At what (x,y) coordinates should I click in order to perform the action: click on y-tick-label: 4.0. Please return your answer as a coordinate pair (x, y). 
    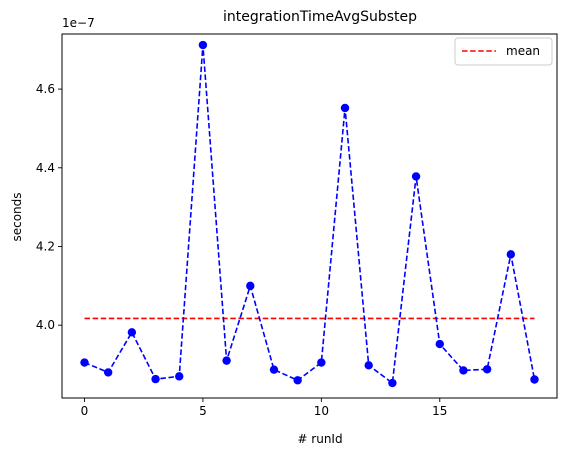
    Looking at the image, I should click on (45, 325).